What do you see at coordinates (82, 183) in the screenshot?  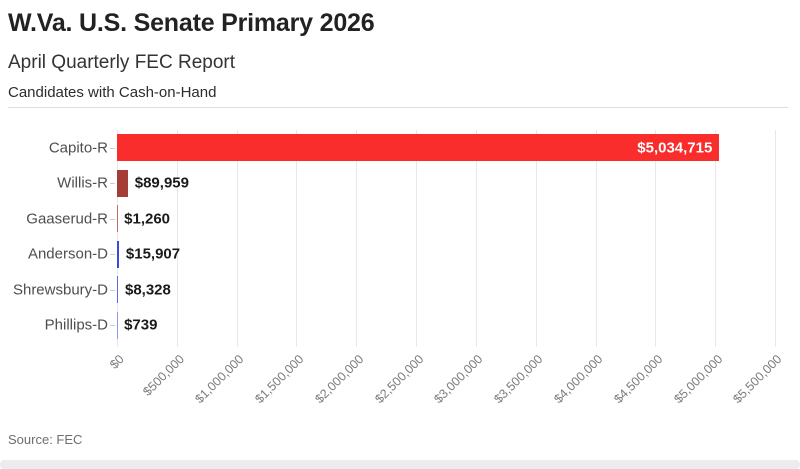 I see `category-label: Willis-R` at bounding box center [82, 183].